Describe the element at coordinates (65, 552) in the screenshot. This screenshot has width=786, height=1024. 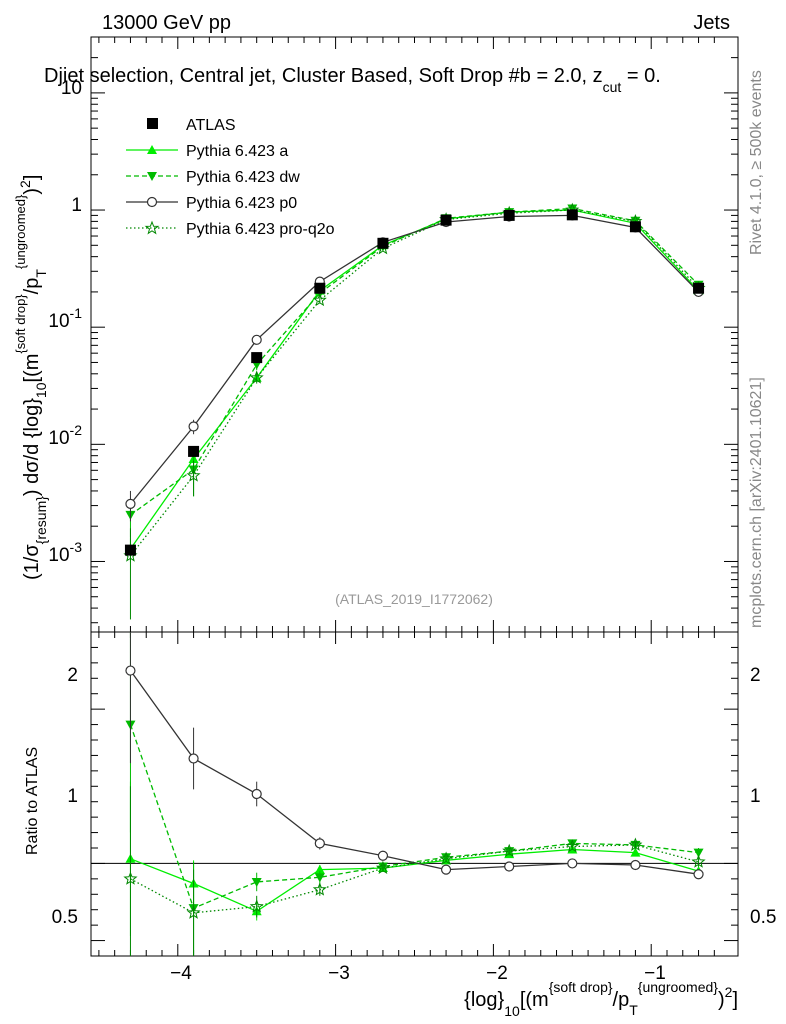
I see `y-tick-label-1e-3: 10⁻³` at that location.